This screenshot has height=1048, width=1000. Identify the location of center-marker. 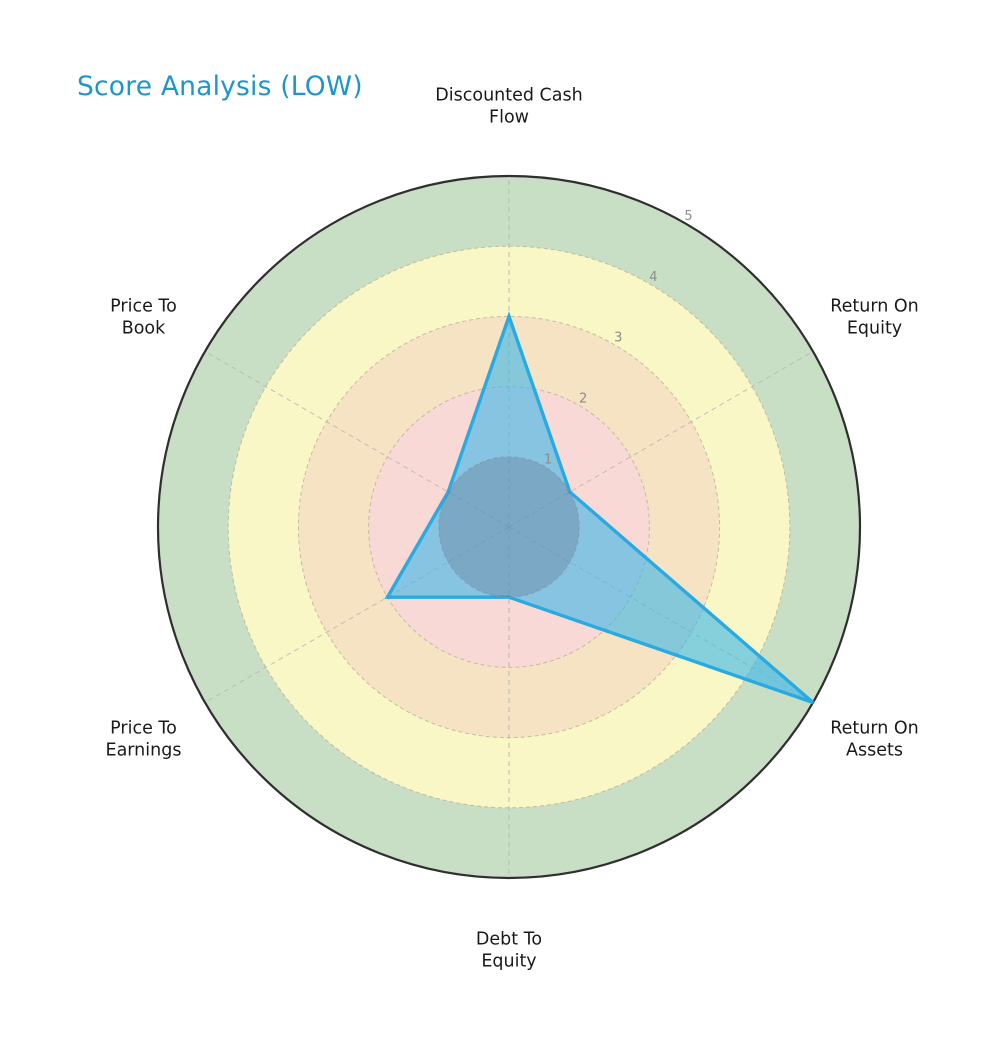
(509, 527).